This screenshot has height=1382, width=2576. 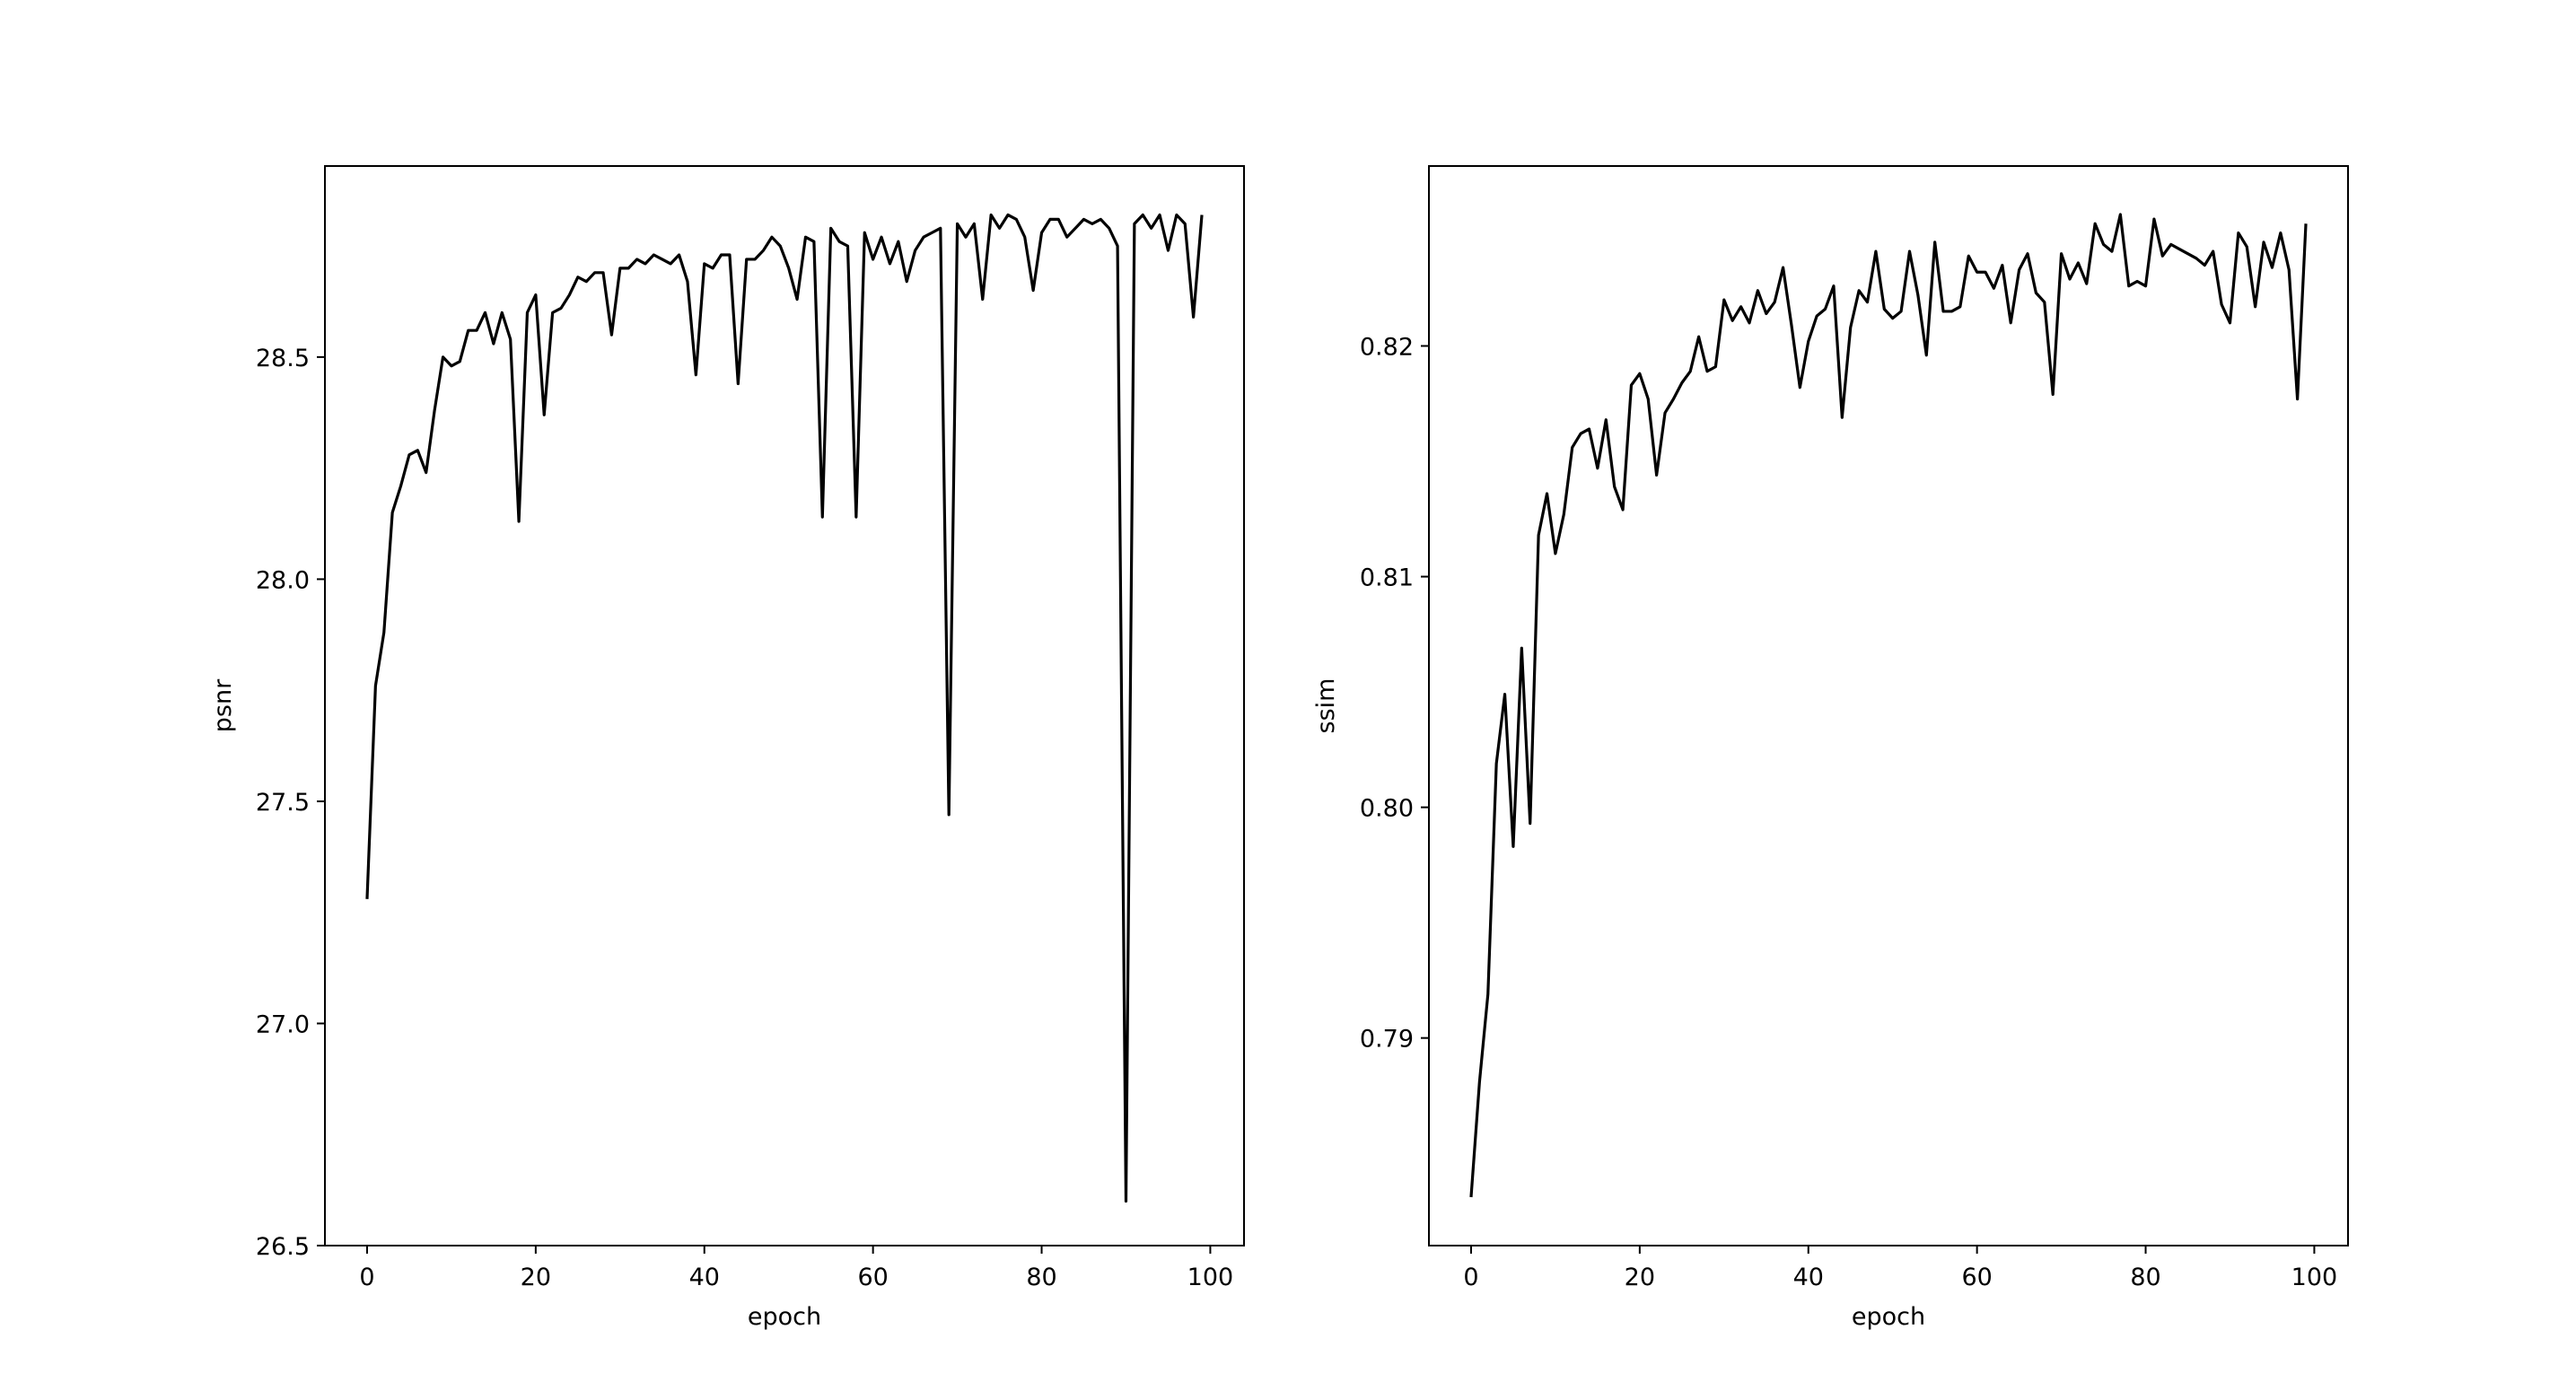 What do you see at coordinates (2145, 1277) in the screenshot?
I see `ssim-x-tick-label: 80` at bounding box center [2145, 1277].